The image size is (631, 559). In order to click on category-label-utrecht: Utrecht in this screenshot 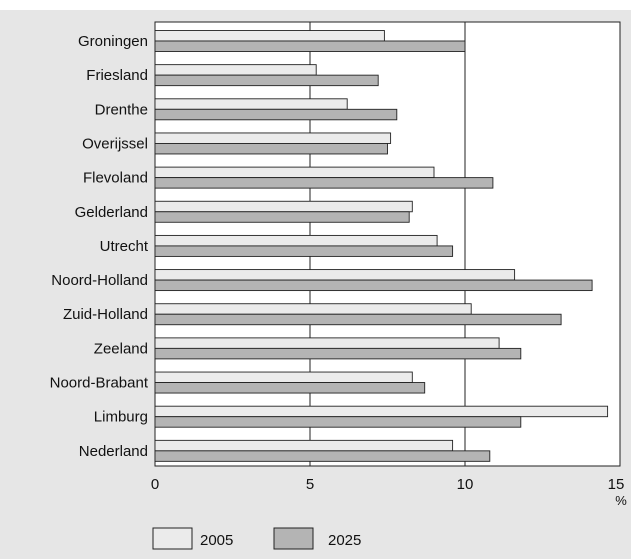, I will do `click(124, 246)`.